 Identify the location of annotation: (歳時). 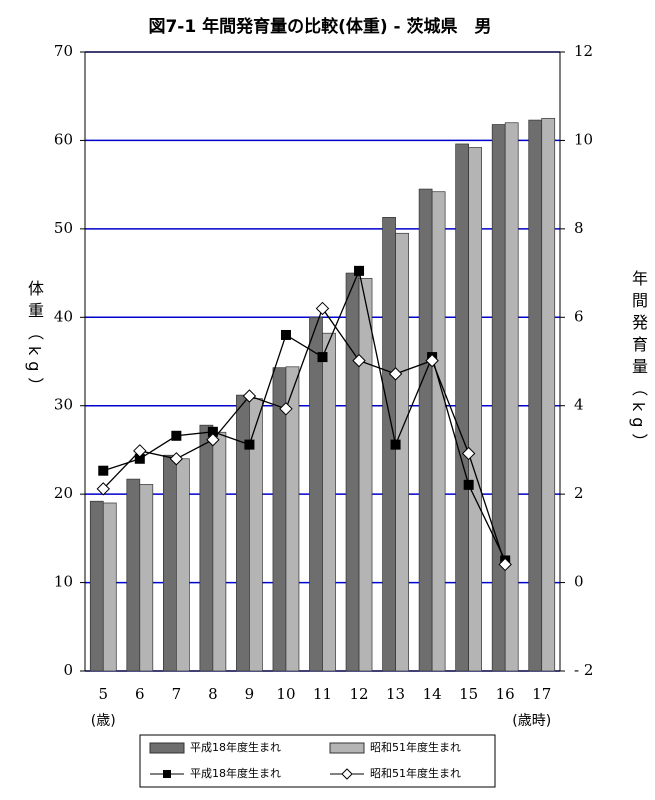
(531, 721).